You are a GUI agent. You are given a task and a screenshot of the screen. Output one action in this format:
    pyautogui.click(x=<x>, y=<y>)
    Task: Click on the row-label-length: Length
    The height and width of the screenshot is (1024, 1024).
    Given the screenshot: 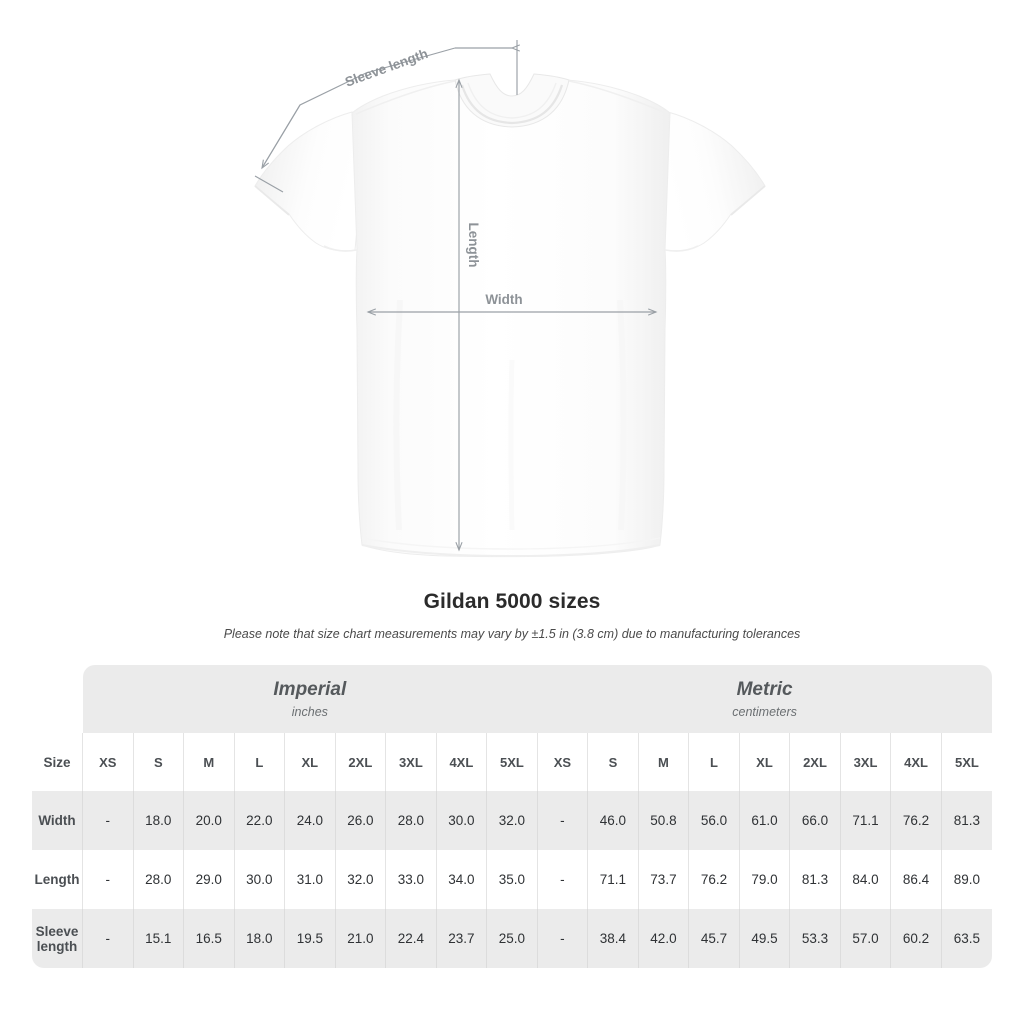 What is the action you would take?
    pyautogui.click(x=58, y=879)
    